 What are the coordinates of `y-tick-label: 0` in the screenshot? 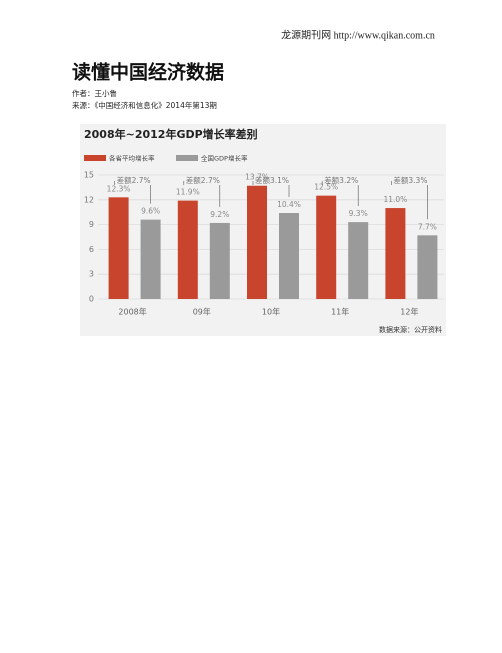 It's located at (91, 299).